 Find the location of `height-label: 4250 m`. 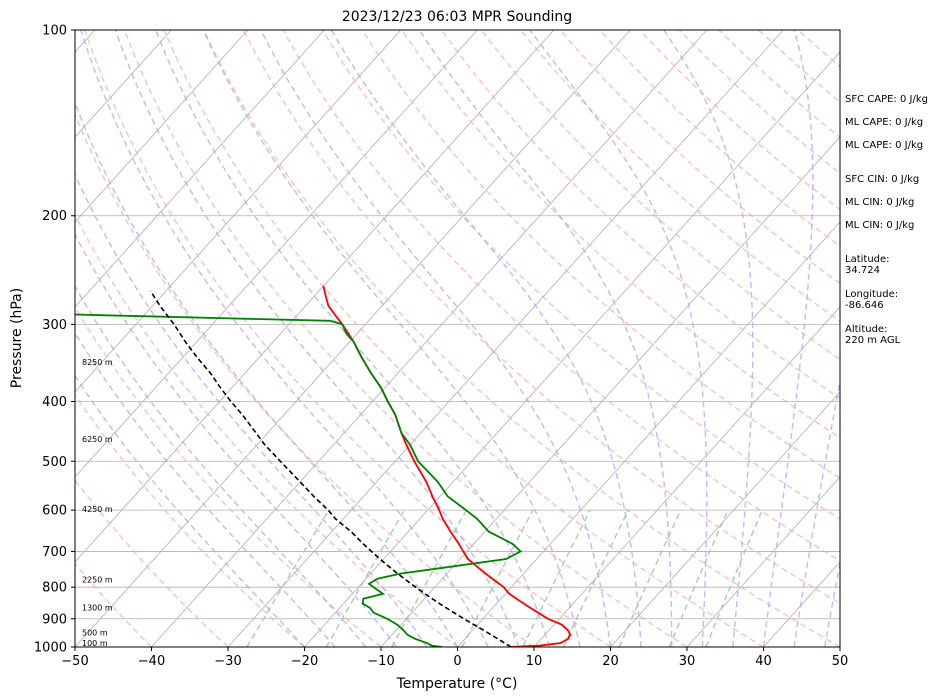

height-label: 4250 m is located at coordinates (97, 509).